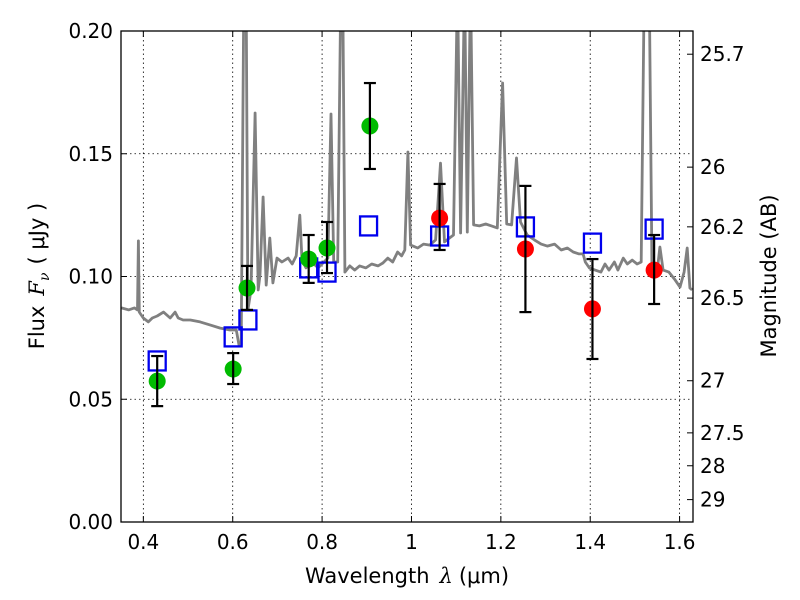  I want to click on y2-tick-label: 26.5, so click(722, 298).